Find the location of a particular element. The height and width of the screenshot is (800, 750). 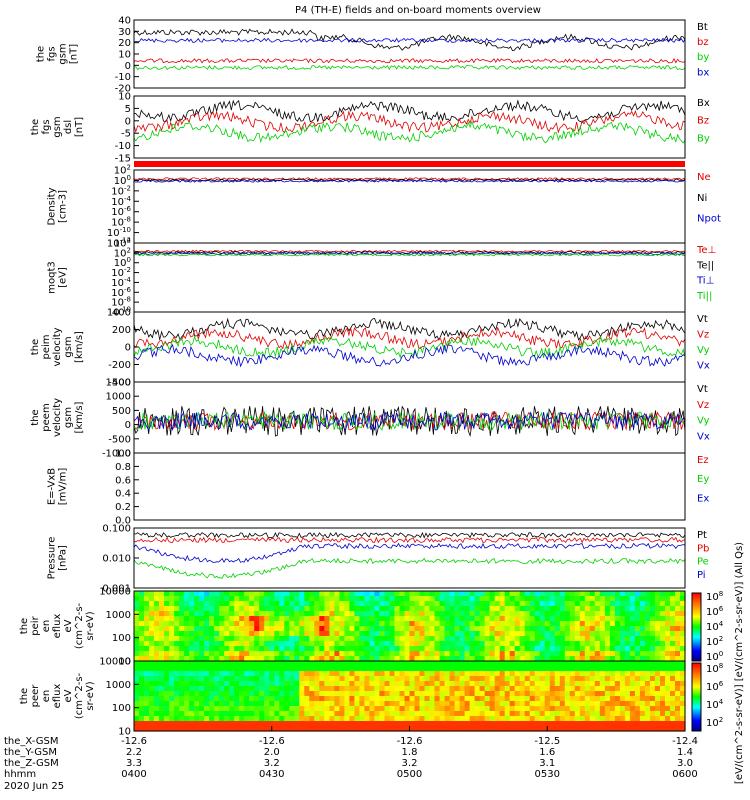

legend-peim_velocity-Vt: Vt is located at coordinates (702, 319).